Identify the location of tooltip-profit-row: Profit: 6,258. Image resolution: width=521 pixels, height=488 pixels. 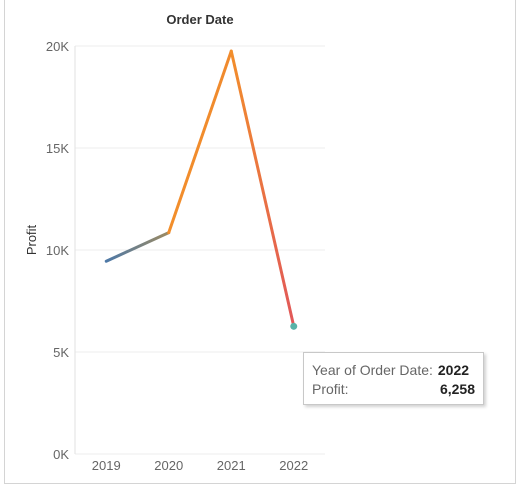
(393, 389).